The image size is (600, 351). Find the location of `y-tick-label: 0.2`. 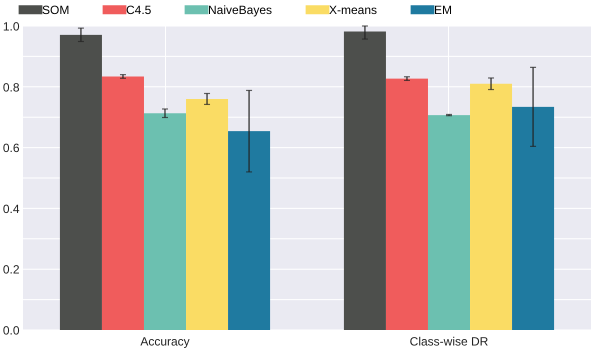

y-tick-label: 0.2 is located at coordinates (11, 269).